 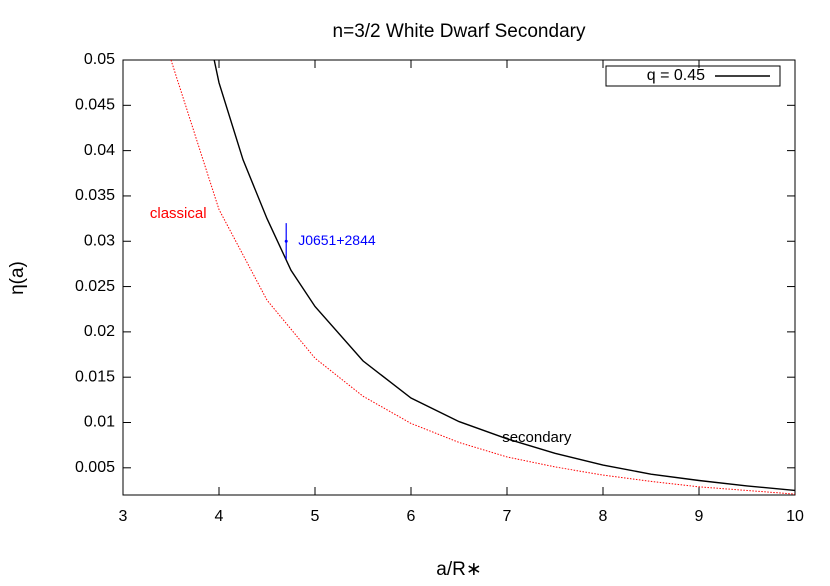 What do you see at coordinates (699, 516) in the screenshot?
I see `x-tick-label: 9` at bounding box center [699, 516].